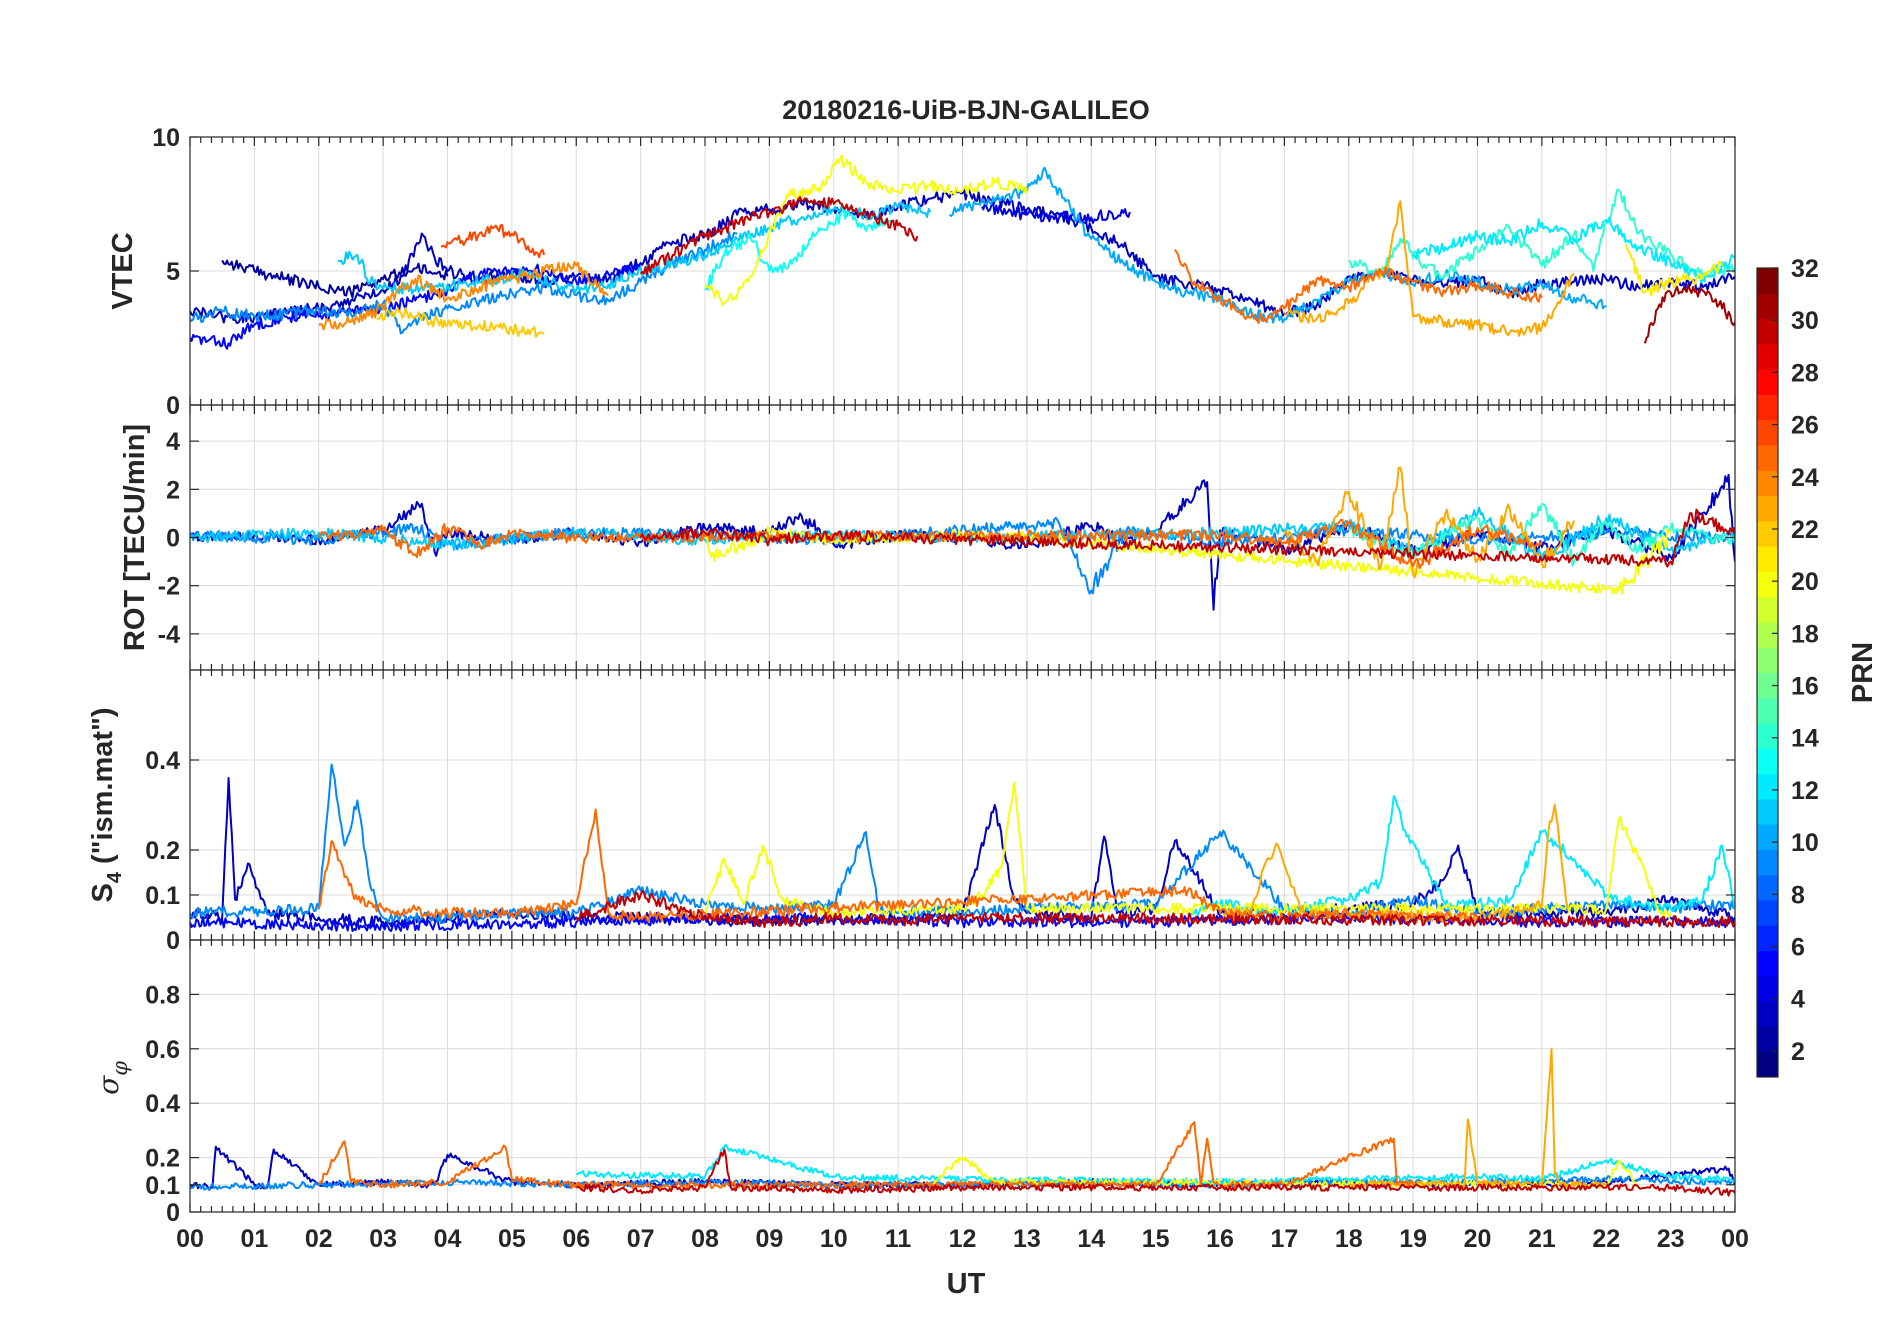 The height and width of the screenshot is (1330, 1902). I want to click on x-tick-label: 03, so click(383, 1239).